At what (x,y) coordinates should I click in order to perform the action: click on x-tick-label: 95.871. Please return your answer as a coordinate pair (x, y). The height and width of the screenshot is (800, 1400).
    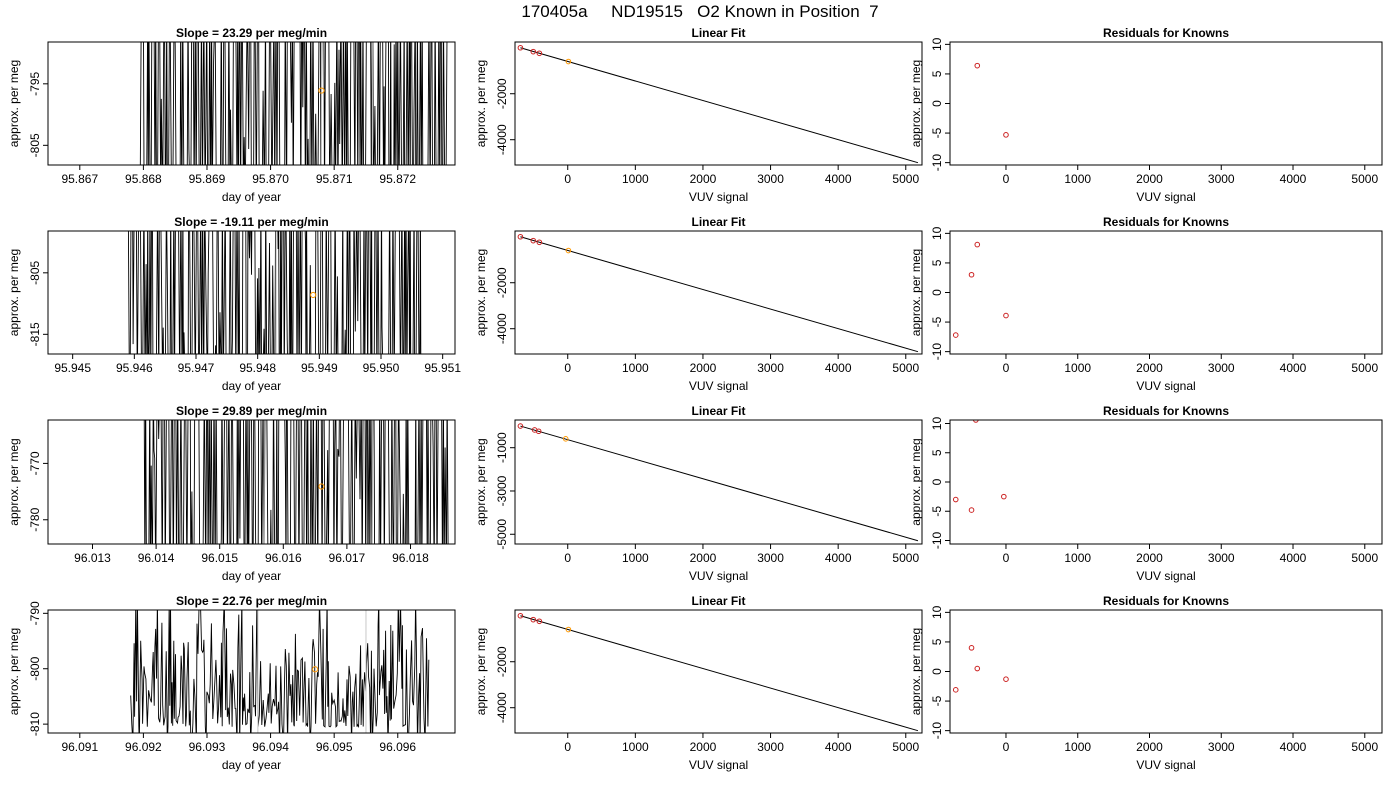
    Looking at the image, I should click on (334, 179).